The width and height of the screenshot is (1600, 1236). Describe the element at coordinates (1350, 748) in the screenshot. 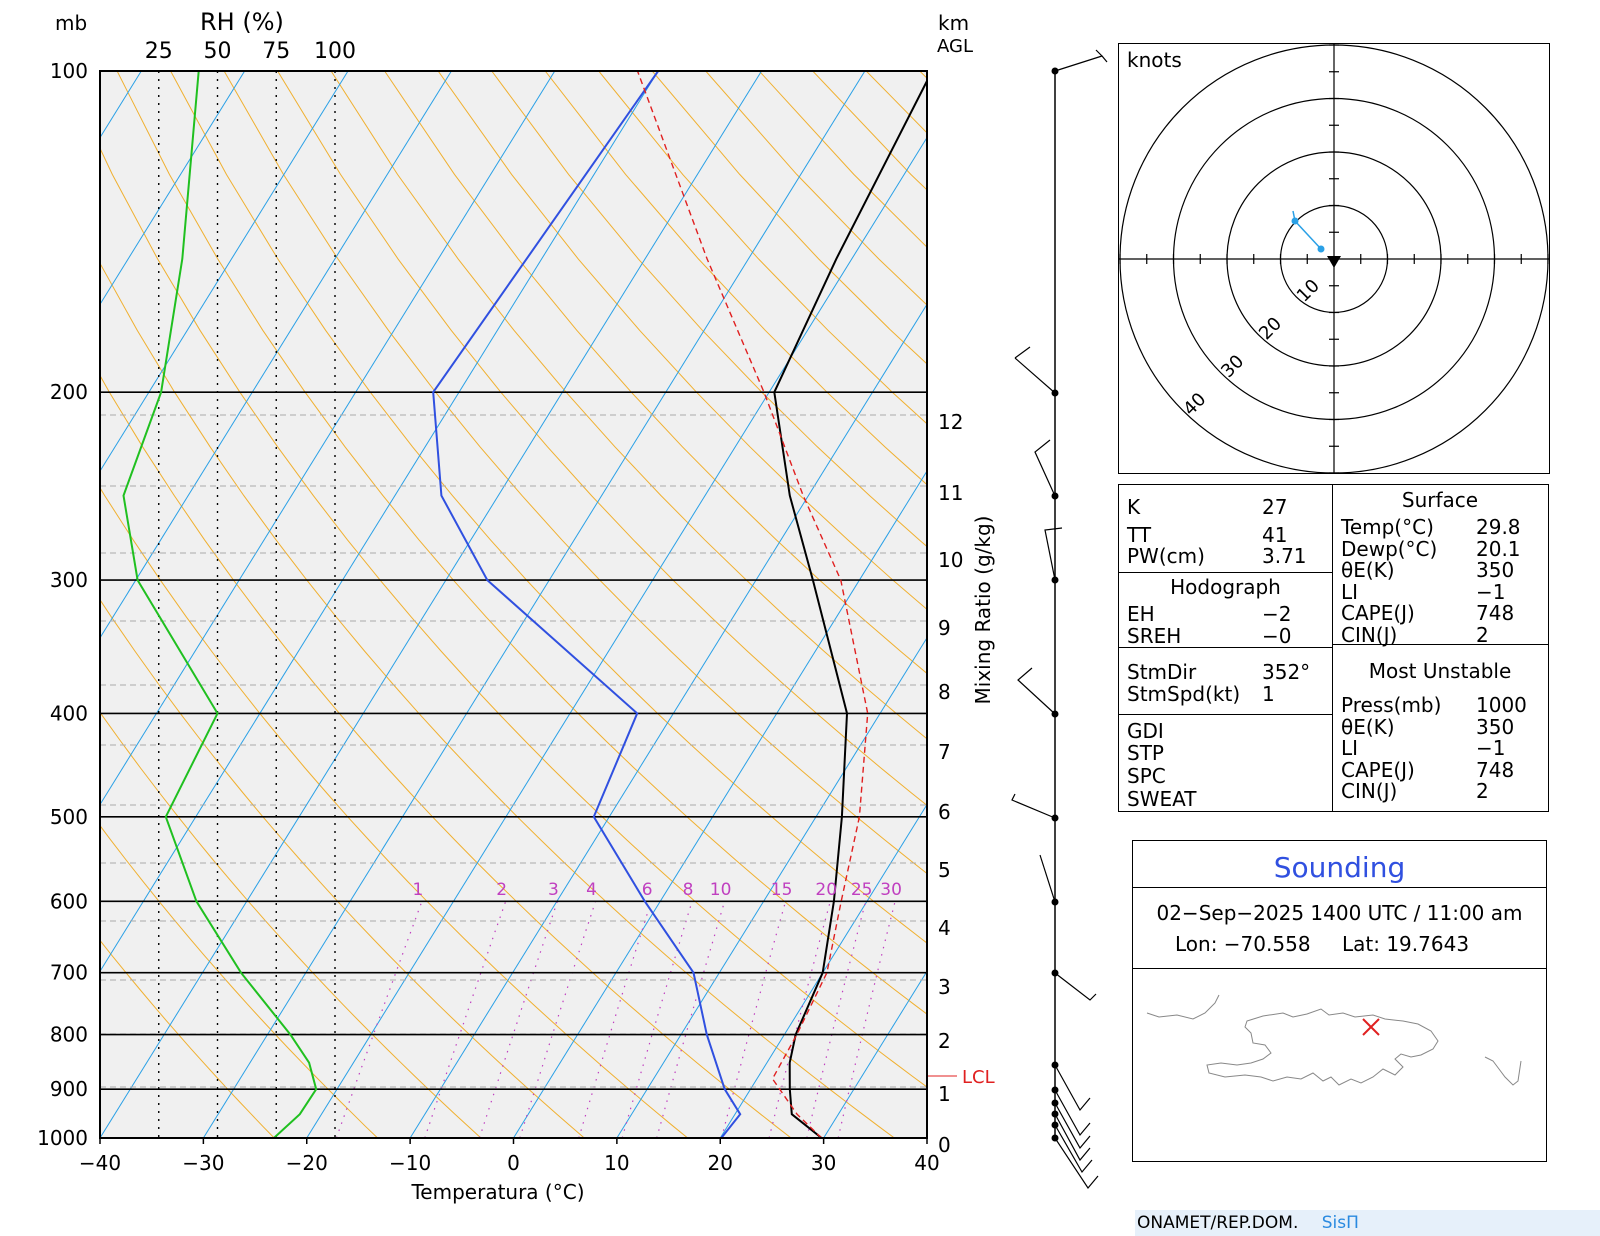

I see `mu-label: LI` at that location.